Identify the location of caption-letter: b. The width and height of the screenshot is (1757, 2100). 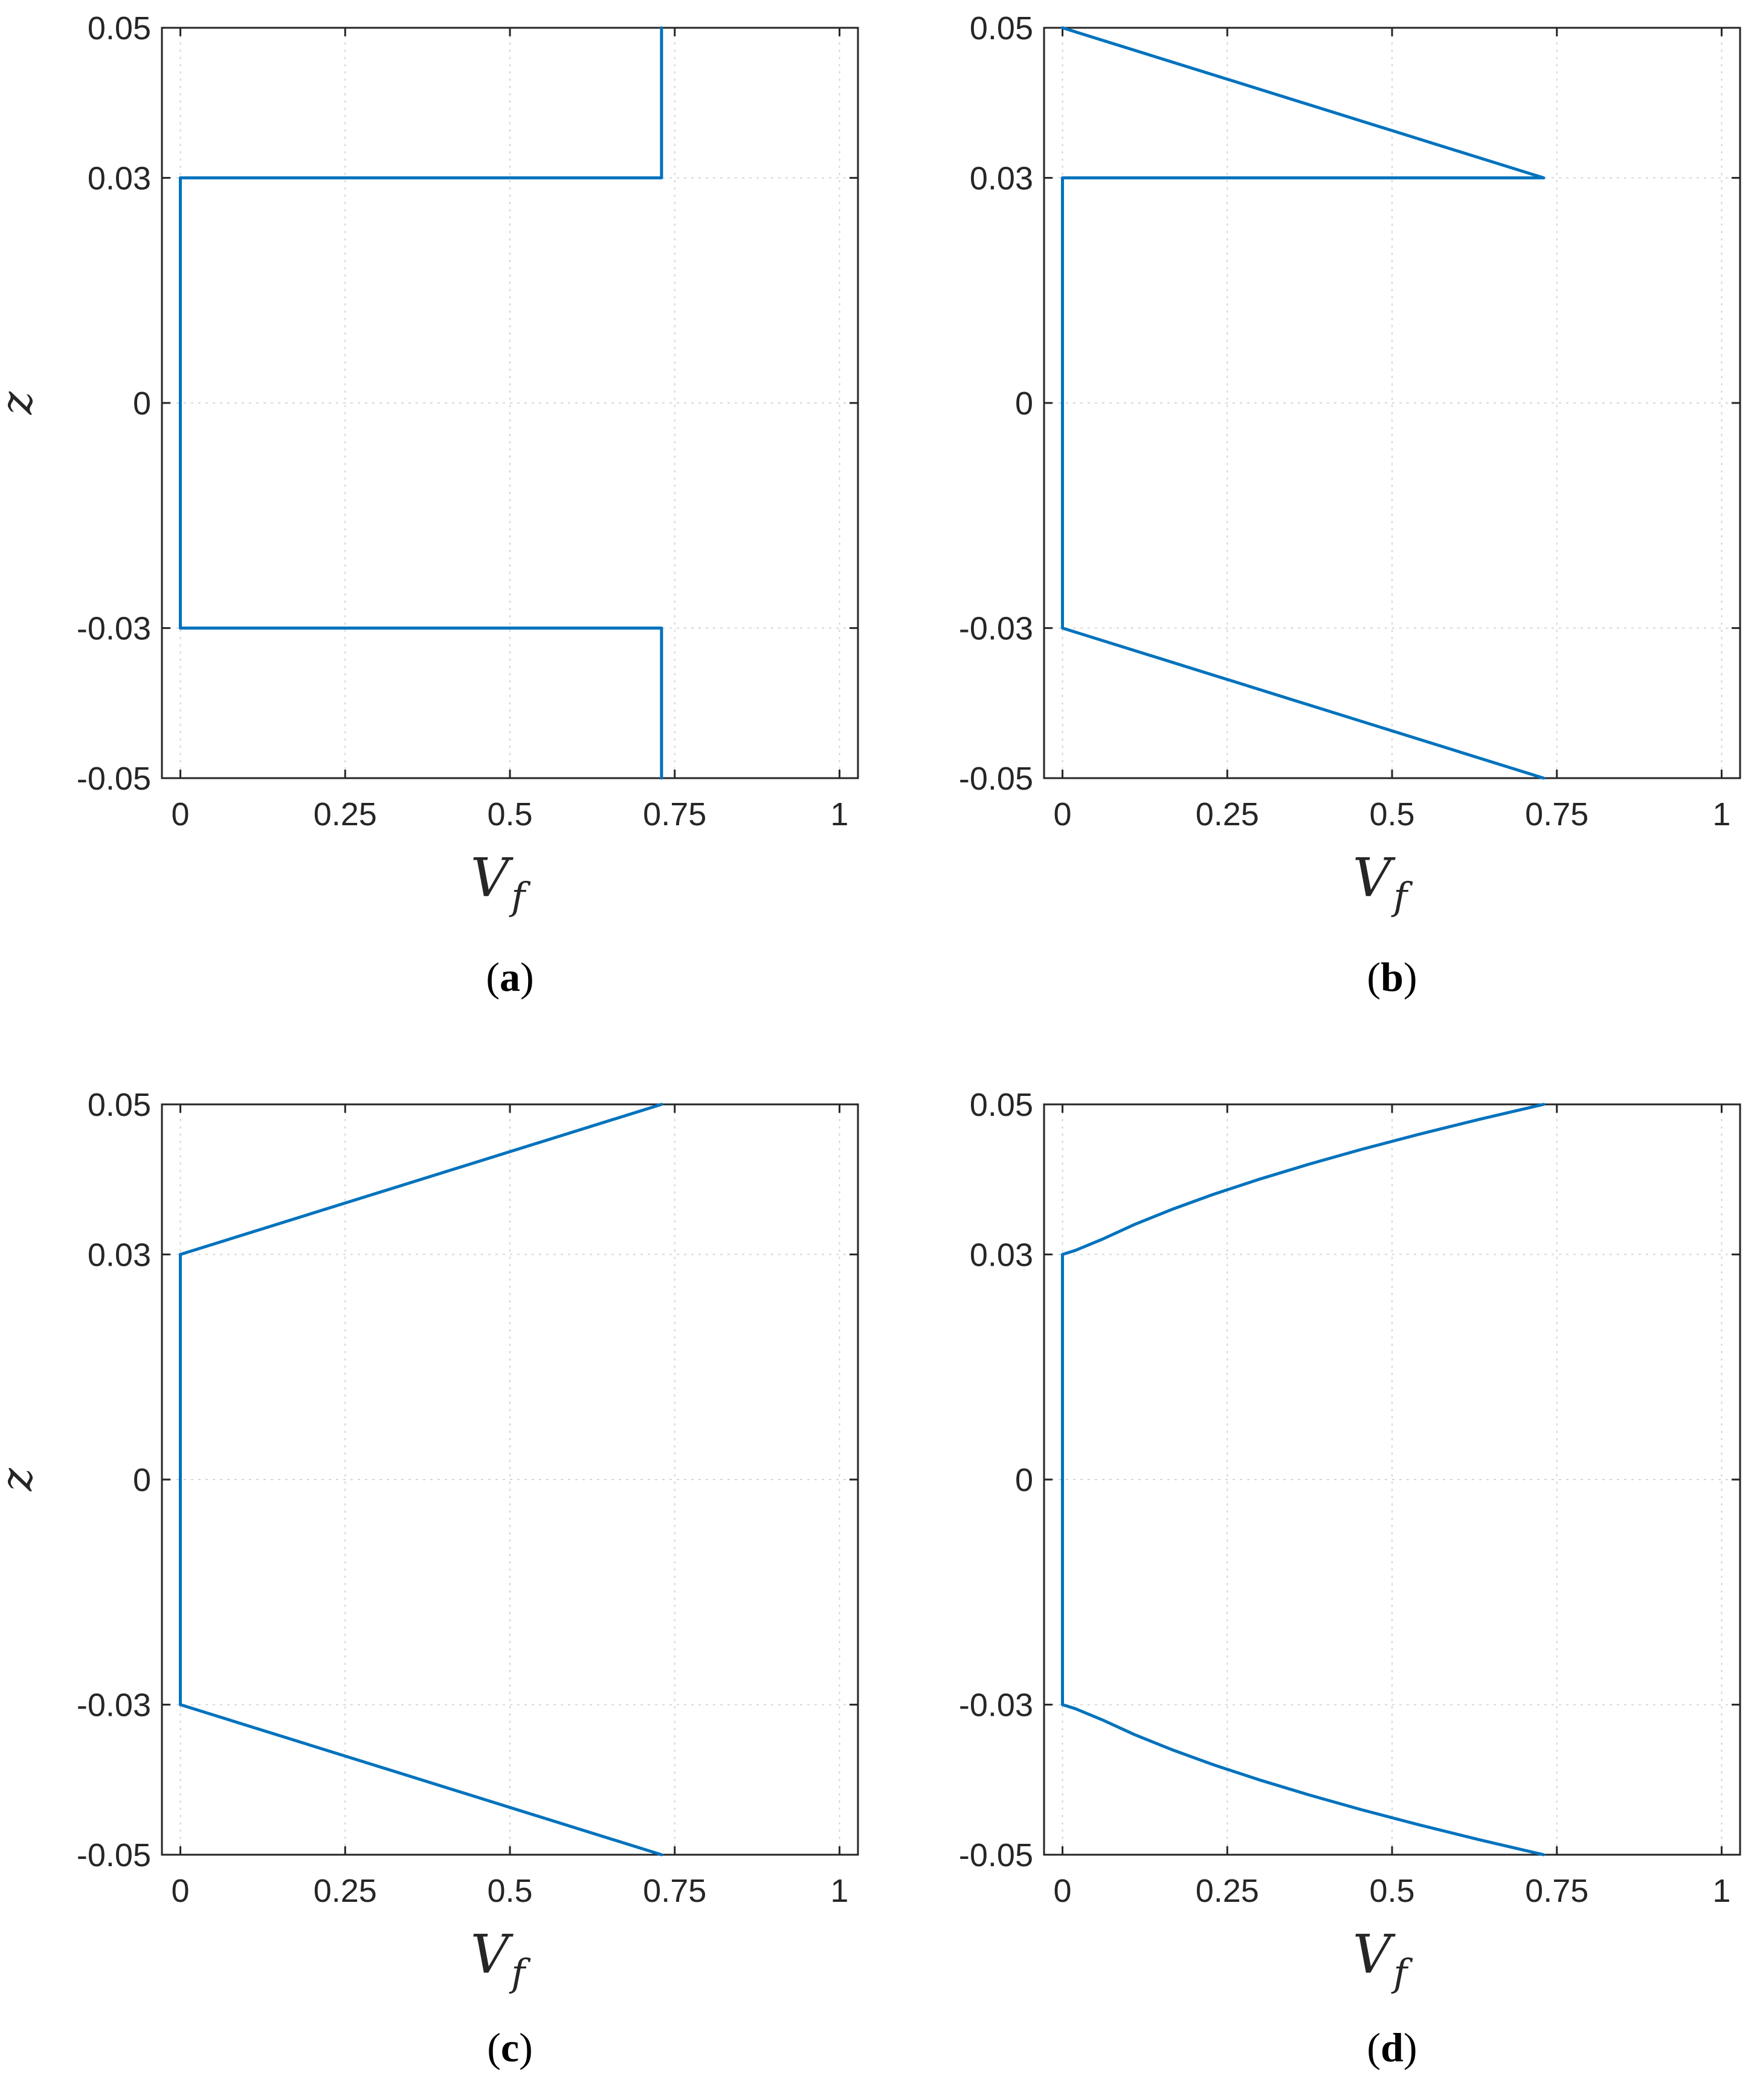
(1392, 977).